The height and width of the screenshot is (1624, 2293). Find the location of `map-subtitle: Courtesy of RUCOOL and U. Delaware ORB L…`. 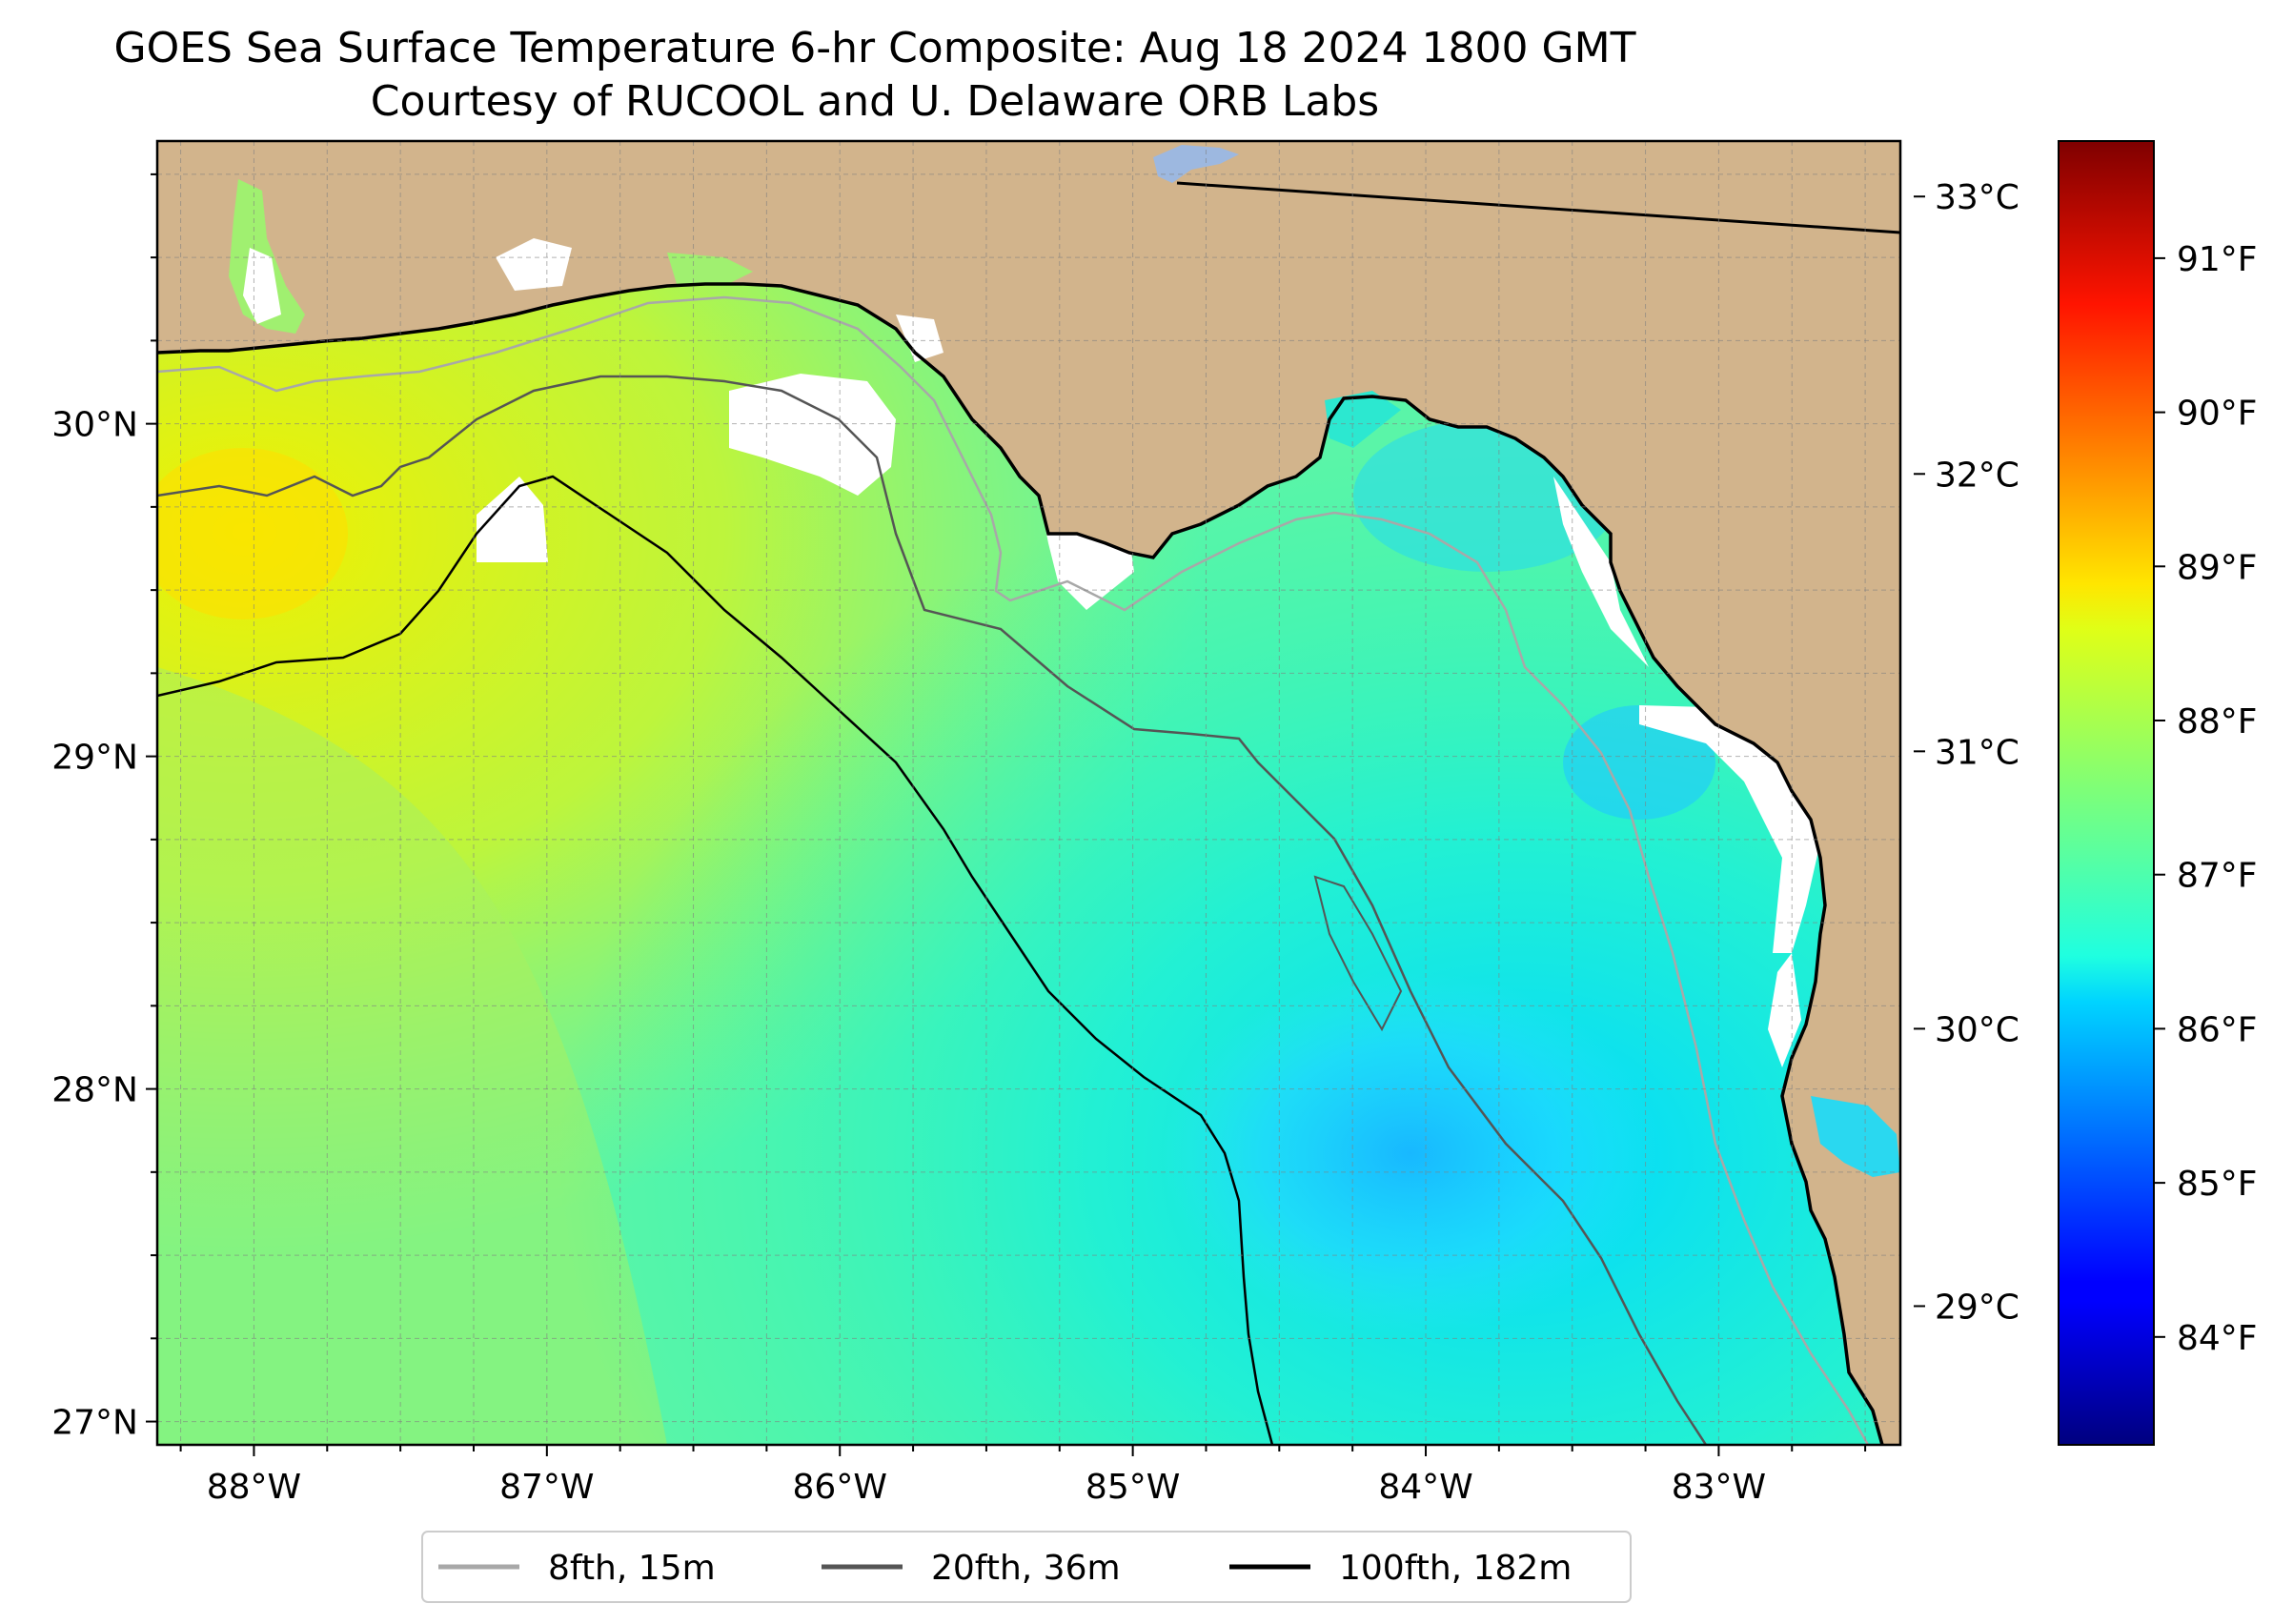

map-subtitle: Courtesy of RUCOOL and U. Delaware ORB L… is located at coordinates (875, 101).